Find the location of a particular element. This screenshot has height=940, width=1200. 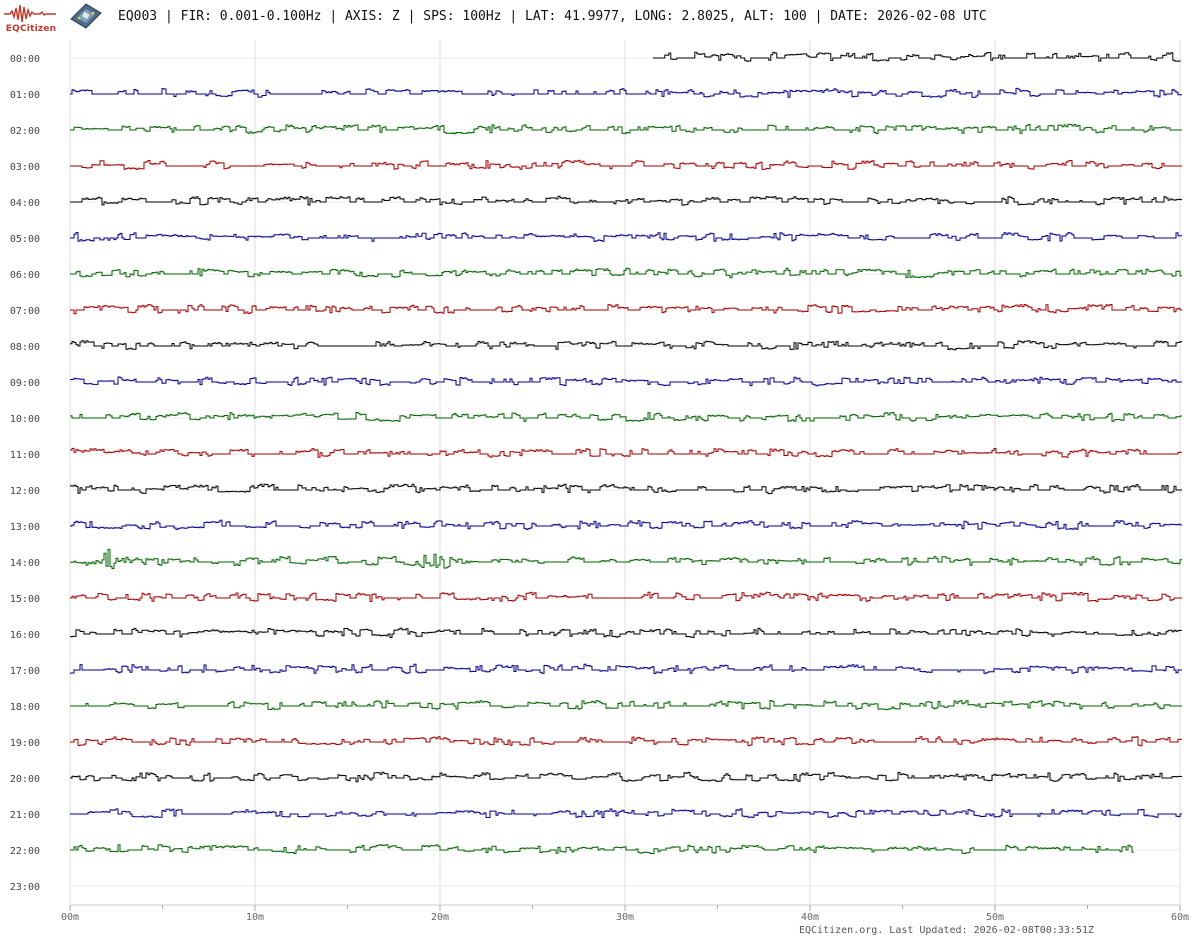

trace-1900 is located at coordinates (626, 741).